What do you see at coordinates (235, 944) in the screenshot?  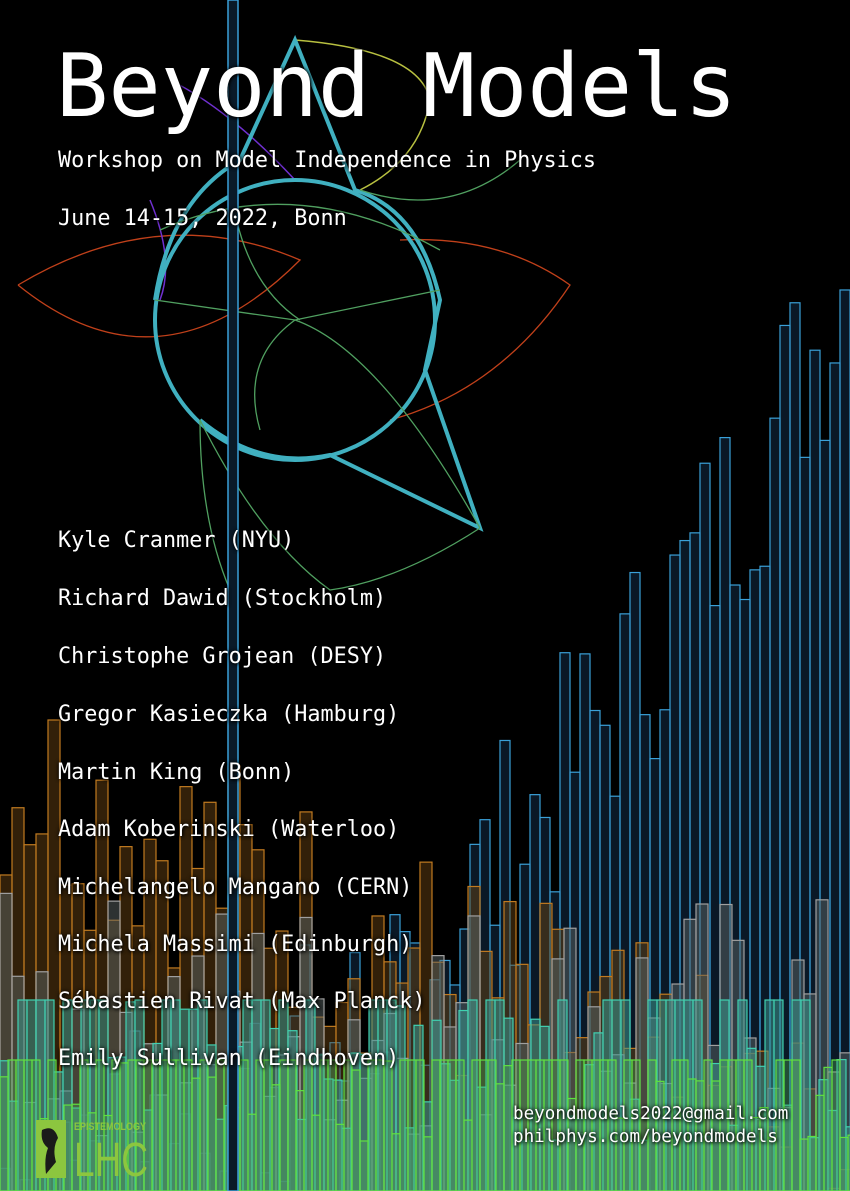 I see `speaker: Michela Massimi (Edinburgh)` at bounding box center [235, 944].